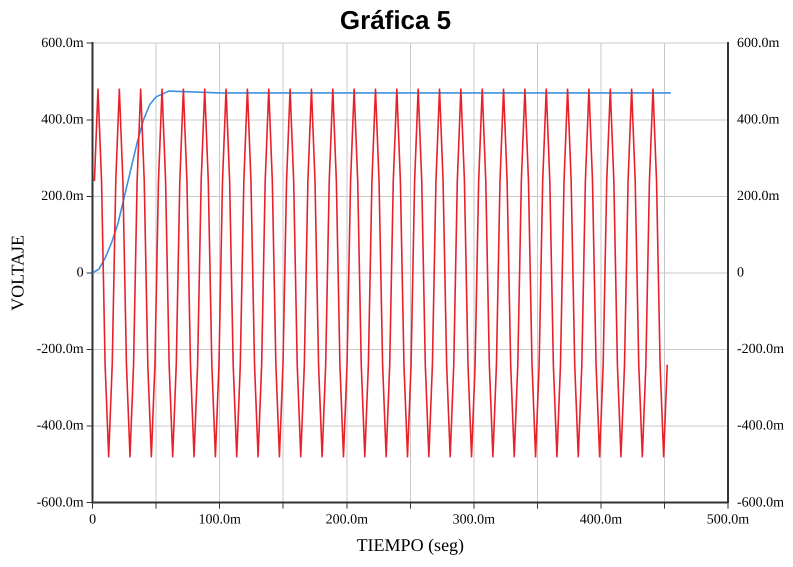 The height and width of the screenshot is (567, 793). What do you see at coordinates (758, 43) in the screenshot?
I see `y2-tick-label: 600.0m` at bounding box center [758, 43].